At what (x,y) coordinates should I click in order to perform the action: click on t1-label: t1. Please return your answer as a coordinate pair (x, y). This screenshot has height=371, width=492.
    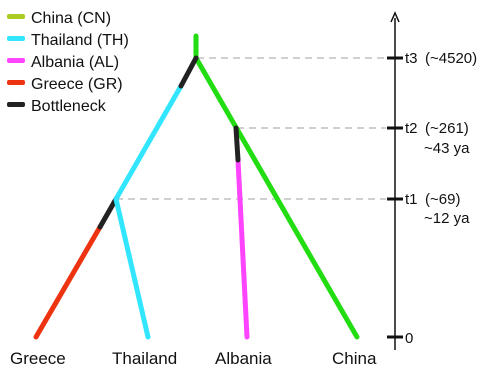
    Looking at the image, I should click on (411, 199).